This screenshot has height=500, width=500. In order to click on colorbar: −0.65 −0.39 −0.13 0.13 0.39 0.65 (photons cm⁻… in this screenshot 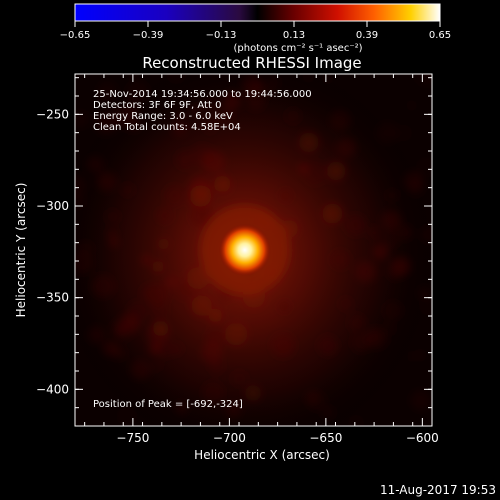, I will do `click(255, 28)`.